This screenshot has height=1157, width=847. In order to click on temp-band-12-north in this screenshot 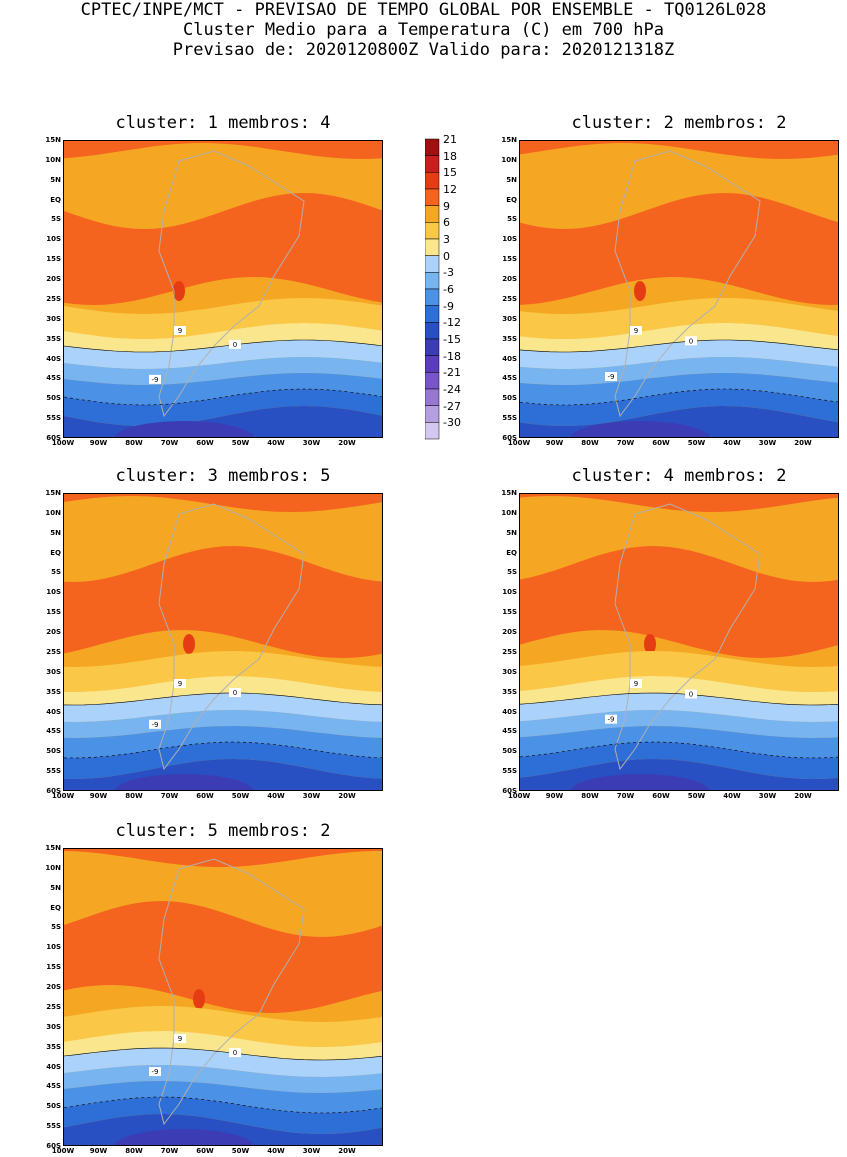, I will do `click(679, 150)`.